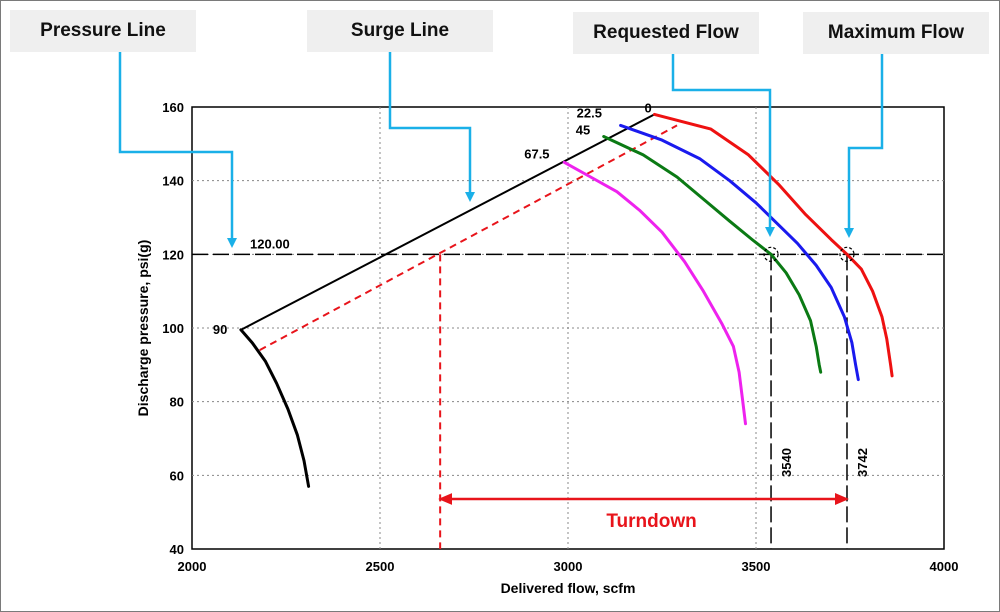 The height and width of the screenshot is (612, 1000). Describe the element at coordinates (177, 475) in the screenshot. I see `y-tick-label: 60` at that location.